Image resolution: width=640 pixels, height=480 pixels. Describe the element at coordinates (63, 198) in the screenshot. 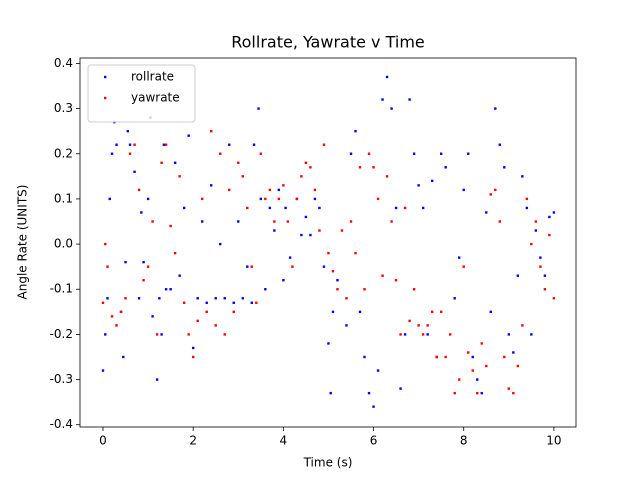

I see `y-tick-label: 0.1` at that location.